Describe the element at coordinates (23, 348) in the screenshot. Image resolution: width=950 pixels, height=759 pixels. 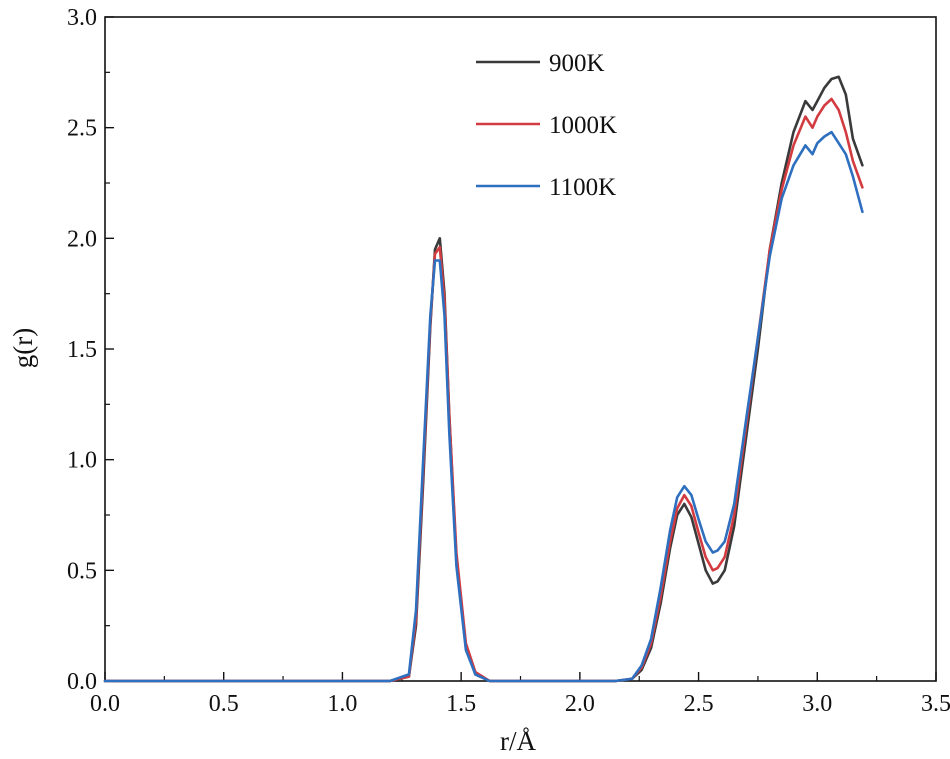
I see `y-axis-title: g(r)` at that location.